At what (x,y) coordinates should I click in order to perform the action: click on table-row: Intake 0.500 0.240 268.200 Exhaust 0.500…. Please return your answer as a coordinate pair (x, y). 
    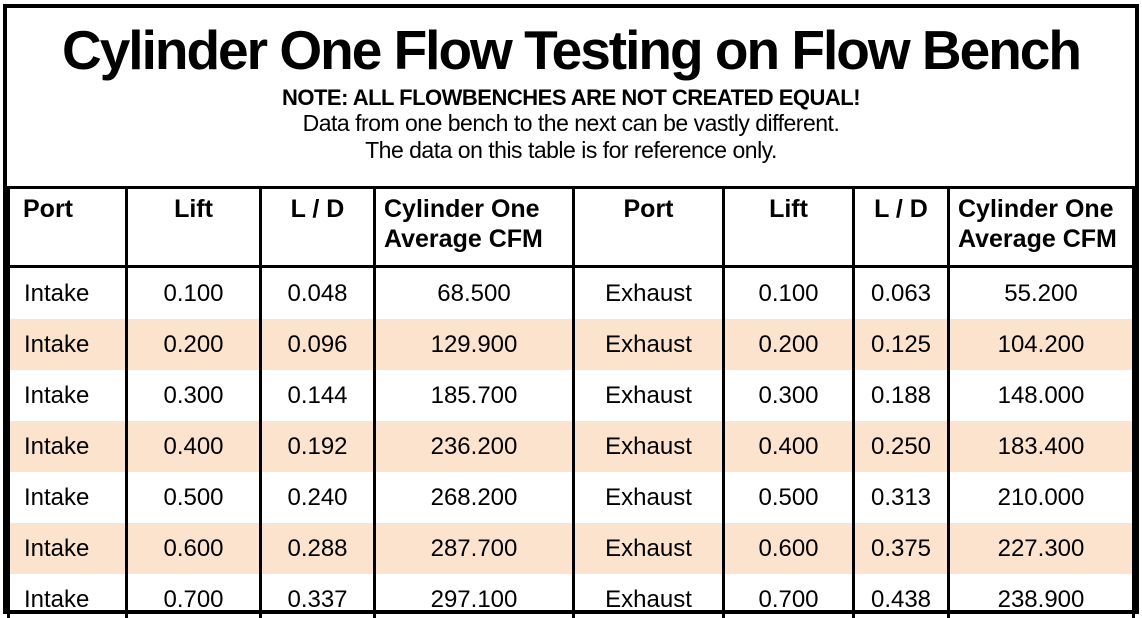
    Looking at the image, I should click on (571, 497).